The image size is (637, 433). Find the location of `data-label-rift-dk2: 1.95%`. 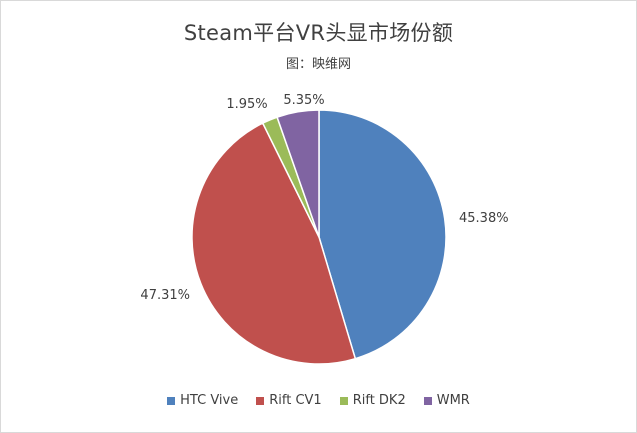

data-label-rift-dk2: 1.95% is located at coordinates (246, 104).